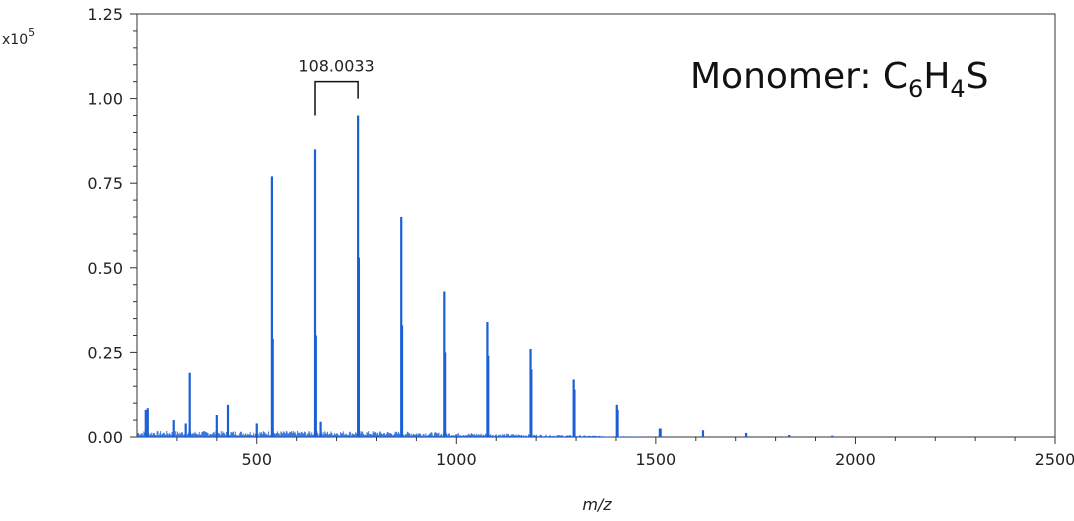 This screenshot has height=521, width=1074. What do you see at coordinates (957, 89) in the screenshot?
I see `formula-sub-2: 4` at bounding box center [957, 89].